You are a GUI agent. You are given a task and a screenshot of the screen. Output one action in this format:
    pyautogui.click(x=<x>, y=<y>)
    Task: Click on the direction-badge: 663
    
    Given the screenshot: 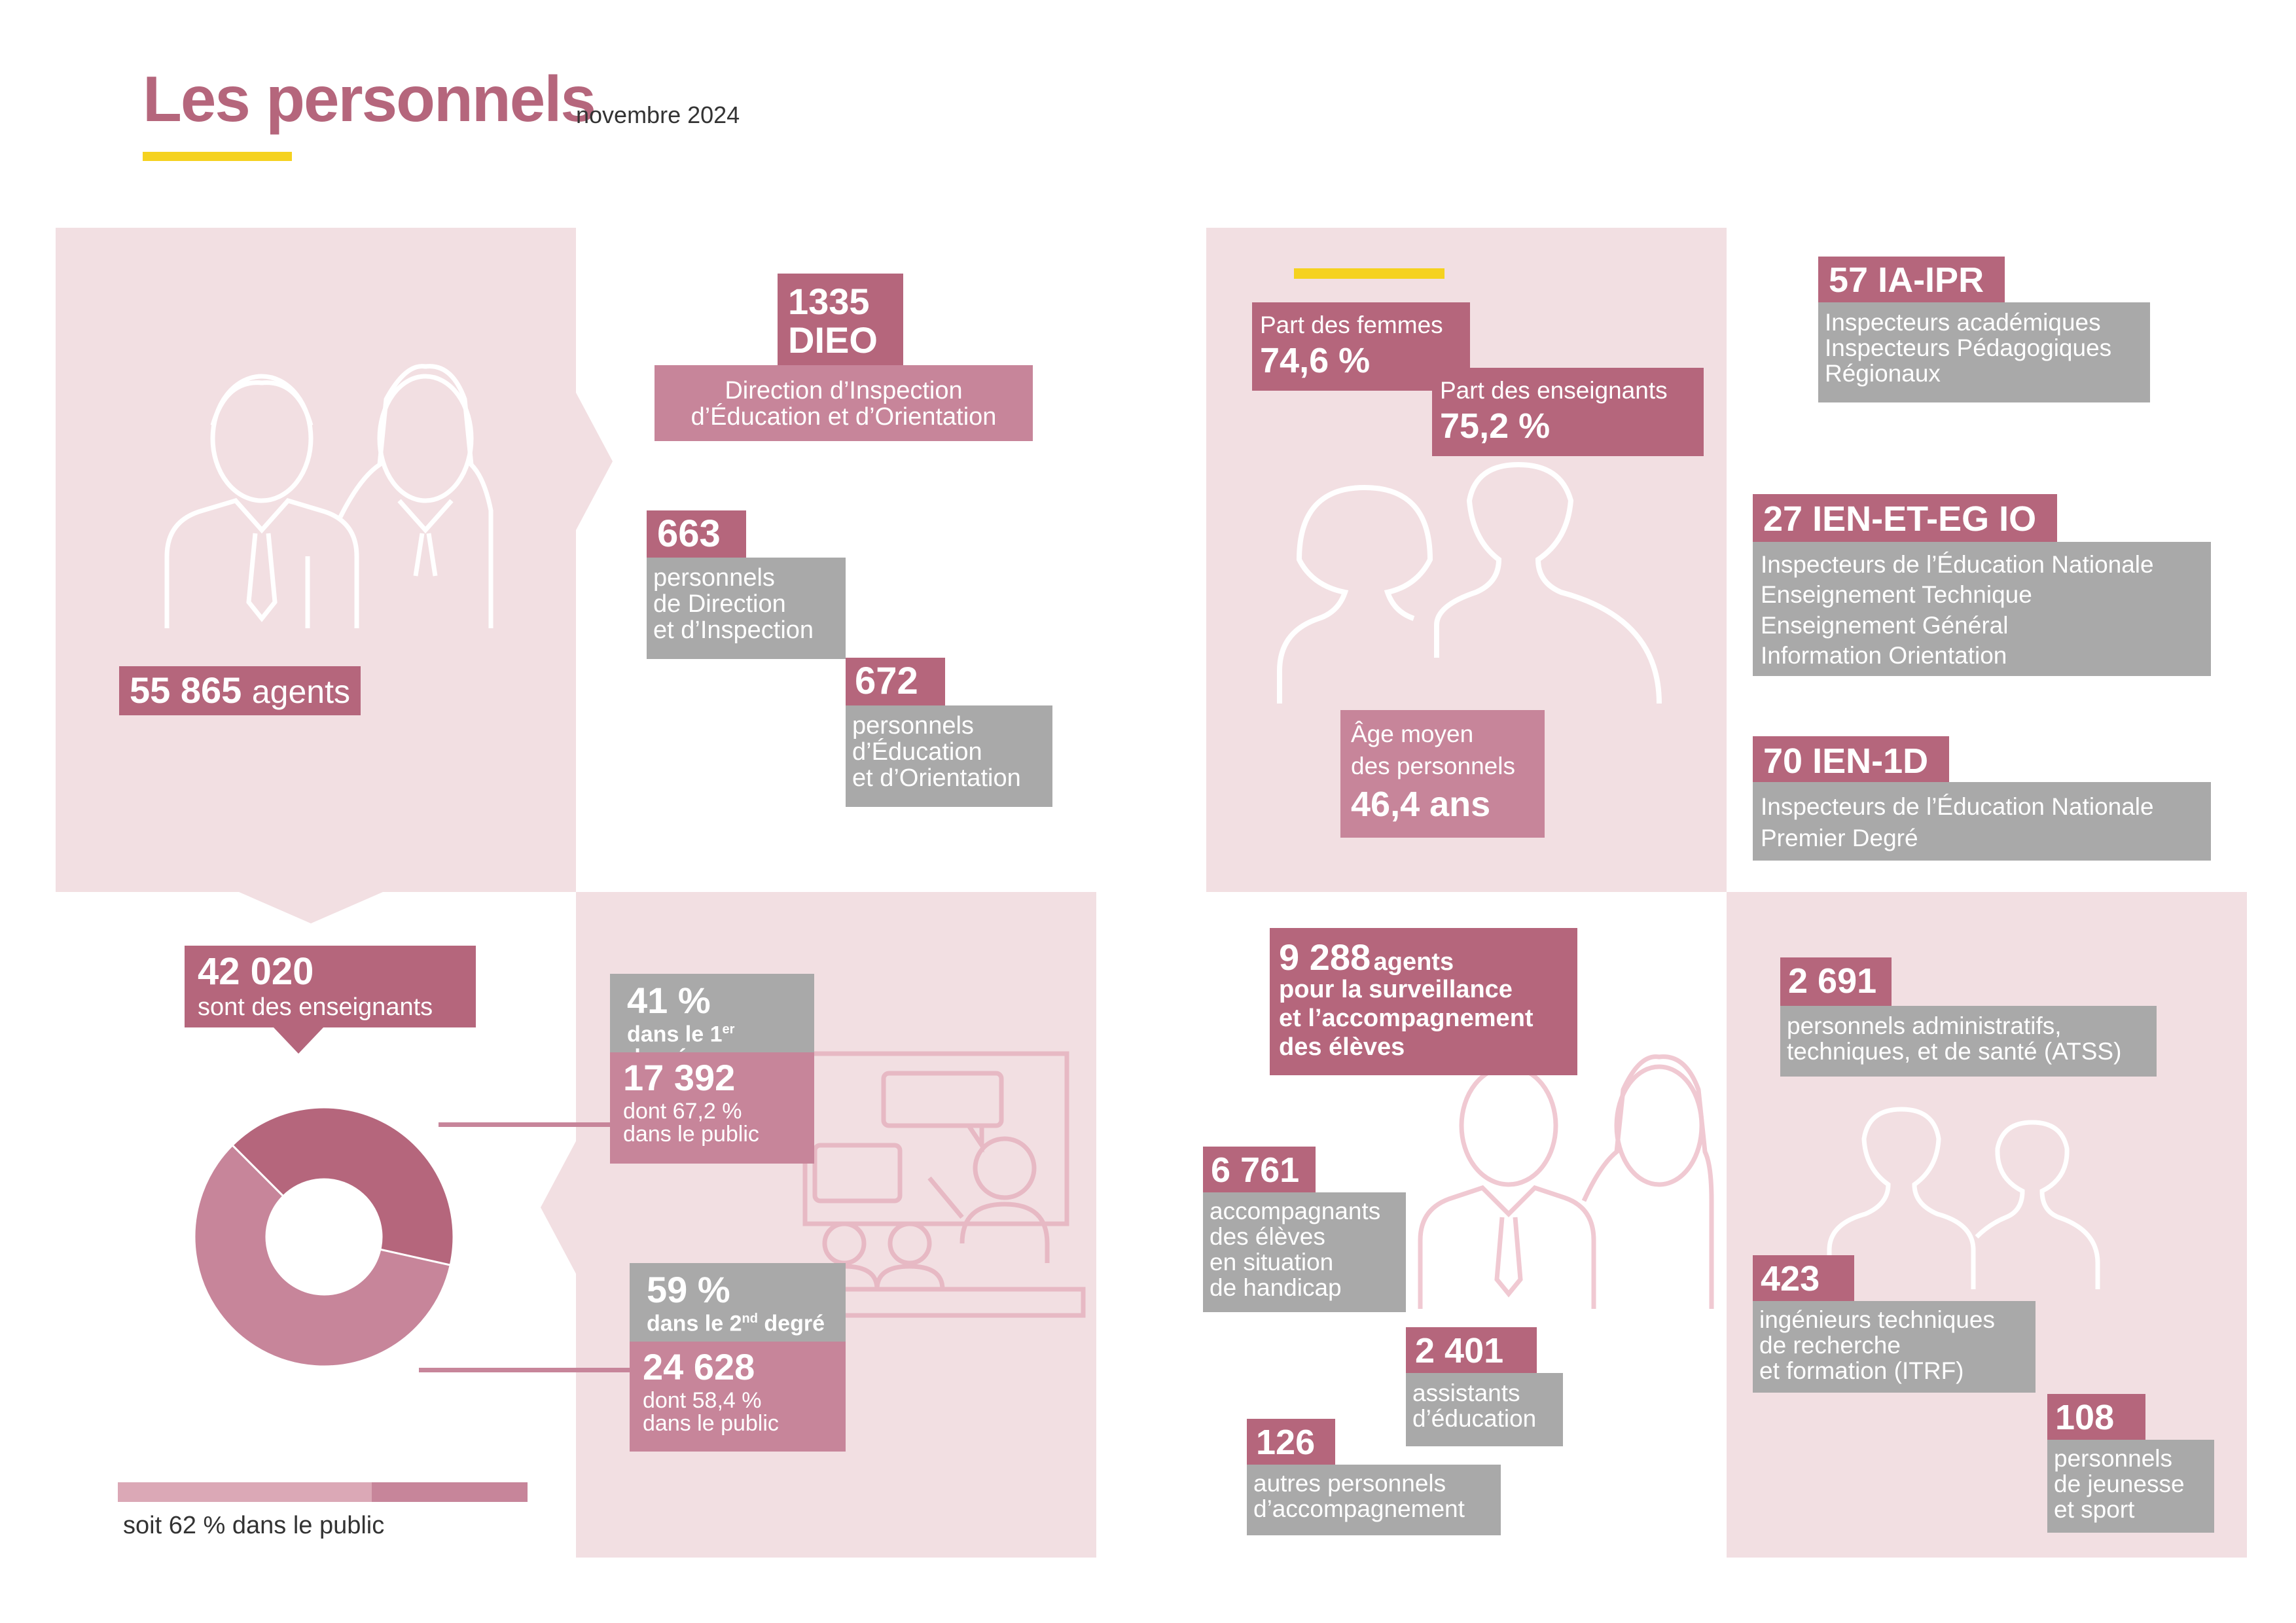 What is the action you would take?
    pyautogui.click(x=696, y=535)
    